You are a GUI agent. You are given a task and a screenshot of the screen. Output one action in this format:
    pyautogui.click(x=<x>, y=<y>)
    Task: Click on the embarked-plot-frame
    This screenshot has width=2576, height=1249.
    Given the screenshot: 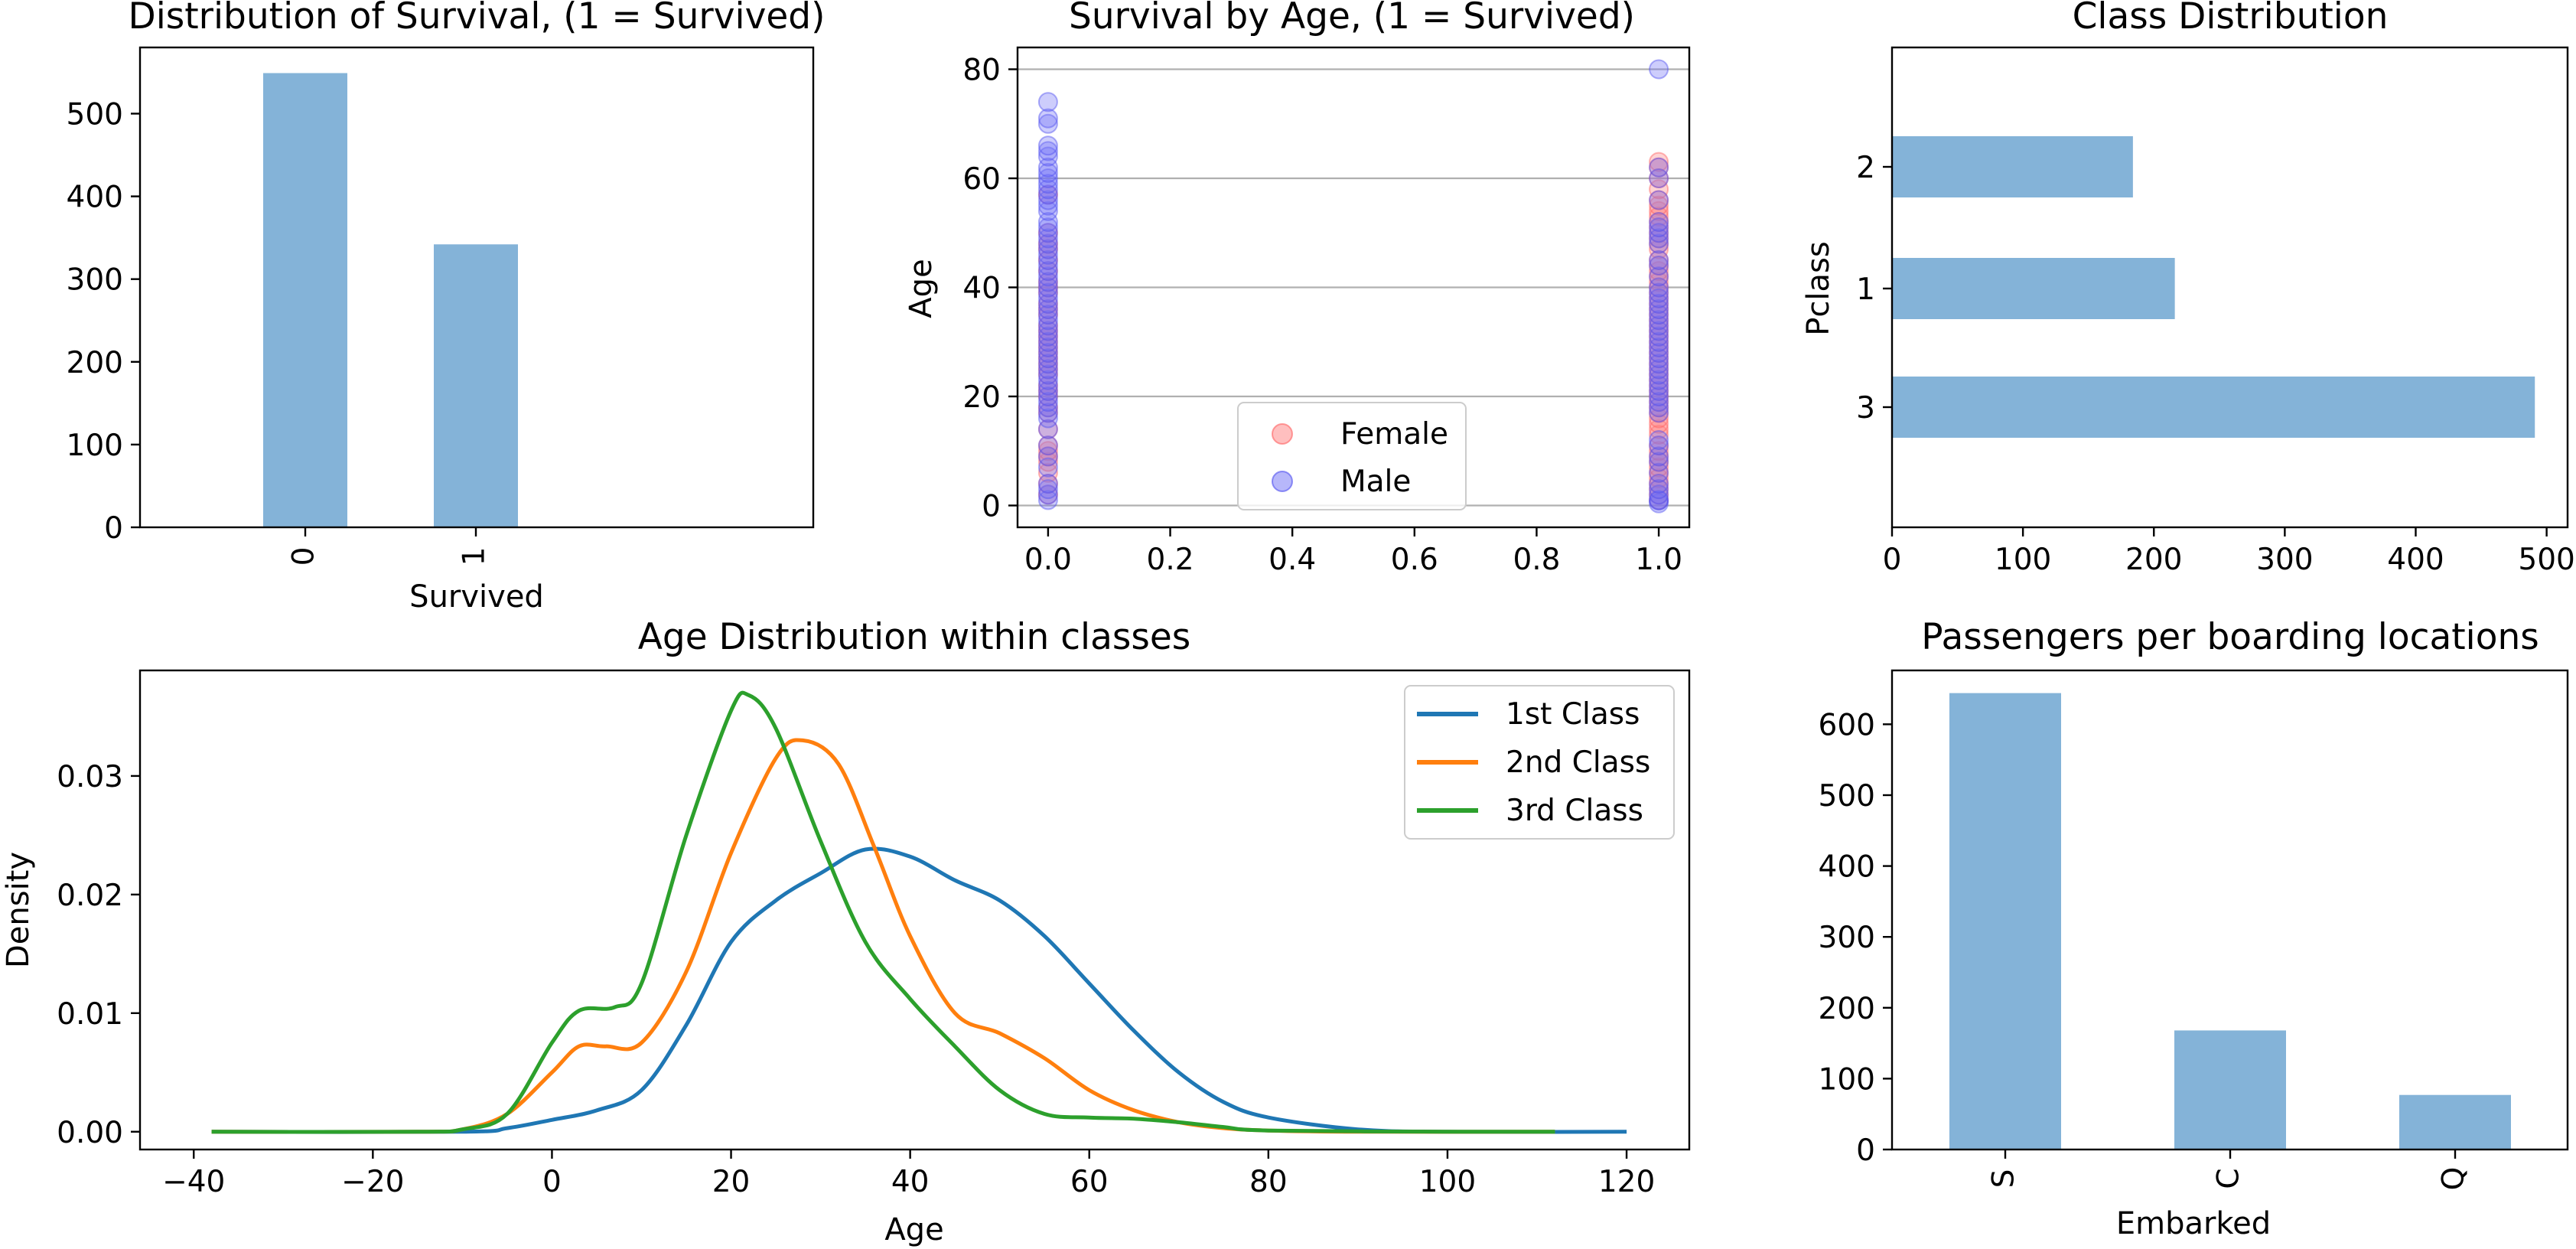 What is the action you would take?
    pyautogui.click(x=2230, y=910)
    